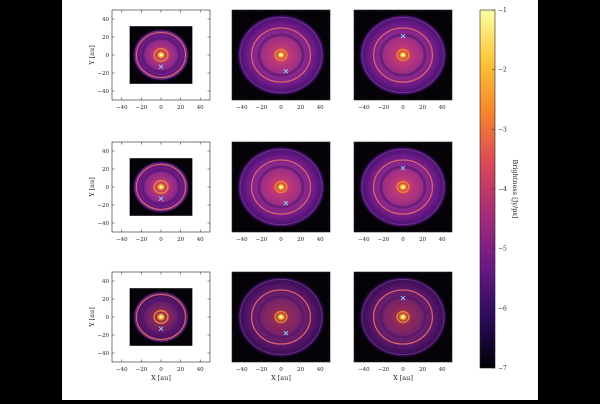 Image resolution: width=600 pixels, height=404 pixels. Describe the element at coordinates (92, 317) in the screenshot. I see `y-axis-label: Y [au]` at that location.